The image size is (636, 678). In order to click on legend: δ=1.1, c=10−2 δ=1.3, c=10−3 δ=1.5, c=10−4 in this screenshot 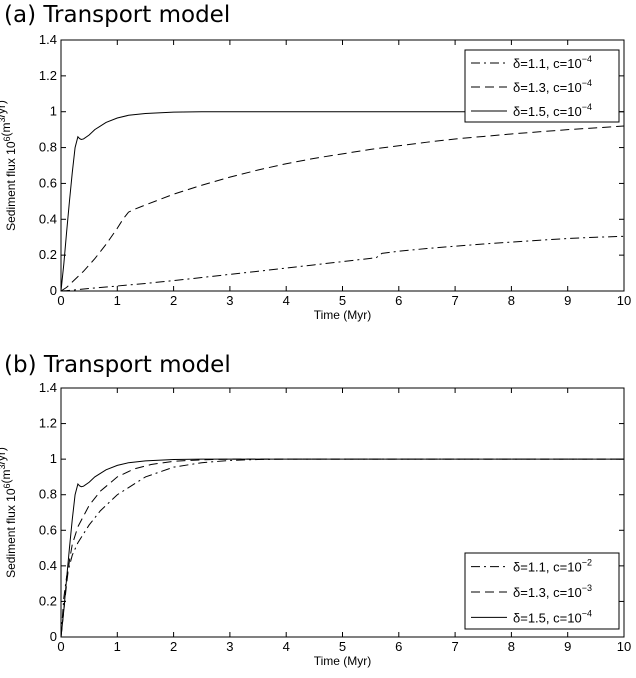, I will do `click(542, 591)`.